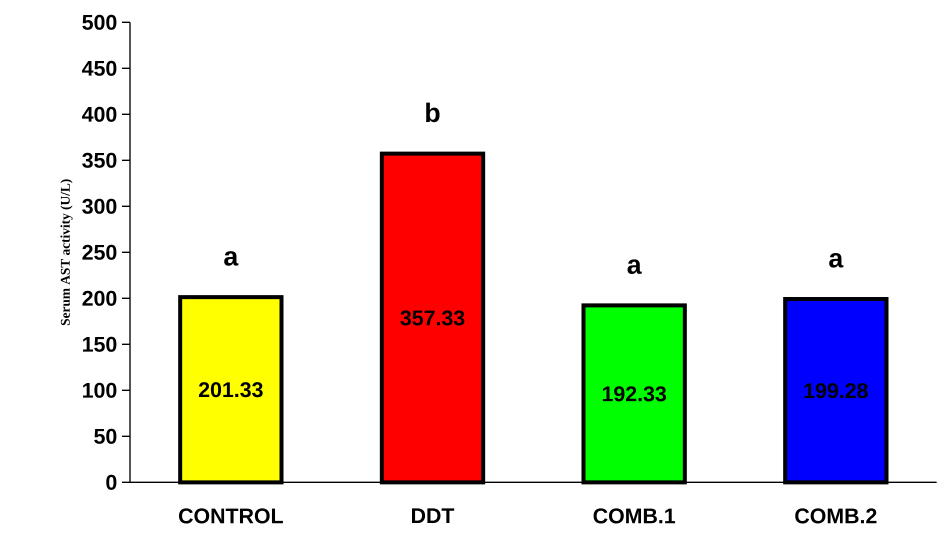  Describe the element at coordinates (634, 394) in the screenshot. I see `data-label: 192.33` at that location.